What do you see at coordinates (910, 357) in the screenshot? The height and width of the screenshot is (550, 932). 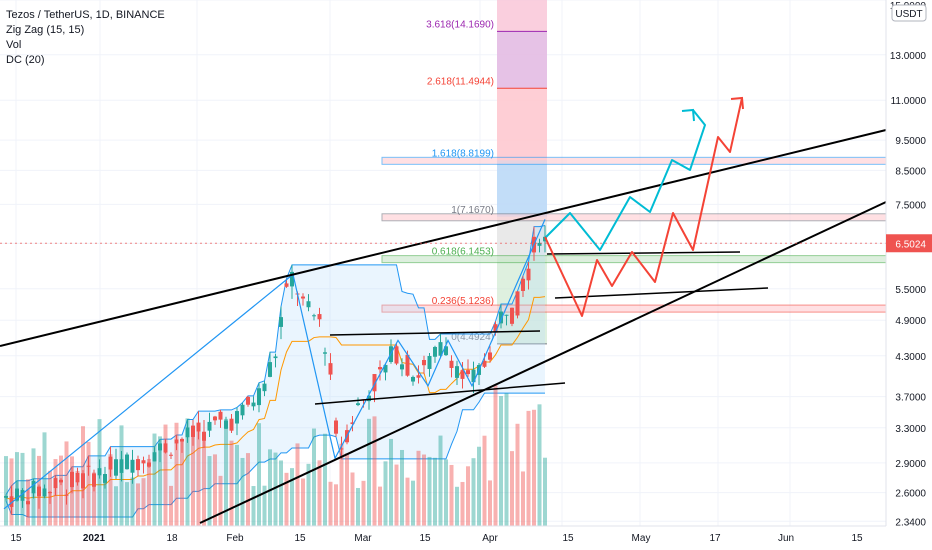 I see `price-tick-label: 4.3000` at bounding box center [910, 357].